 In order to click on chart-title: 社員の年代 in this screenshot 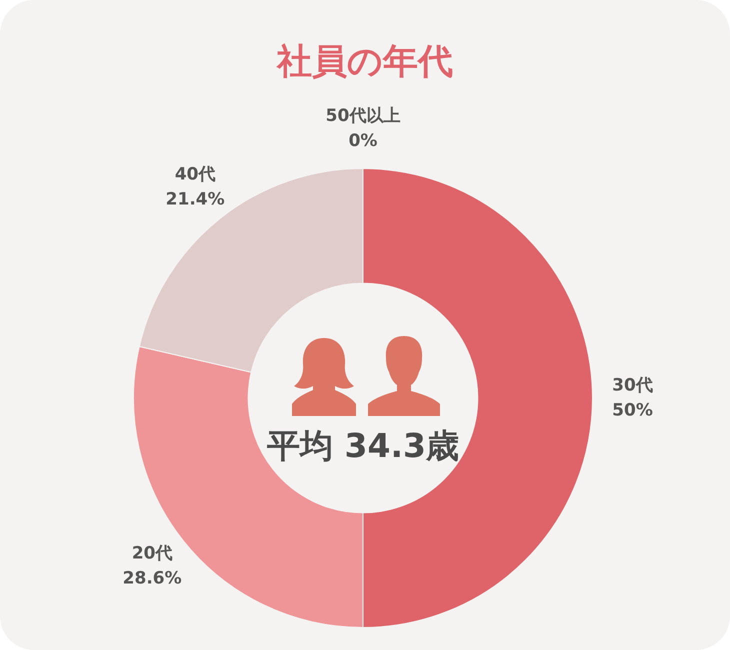, I will do `click(364, 62)`.